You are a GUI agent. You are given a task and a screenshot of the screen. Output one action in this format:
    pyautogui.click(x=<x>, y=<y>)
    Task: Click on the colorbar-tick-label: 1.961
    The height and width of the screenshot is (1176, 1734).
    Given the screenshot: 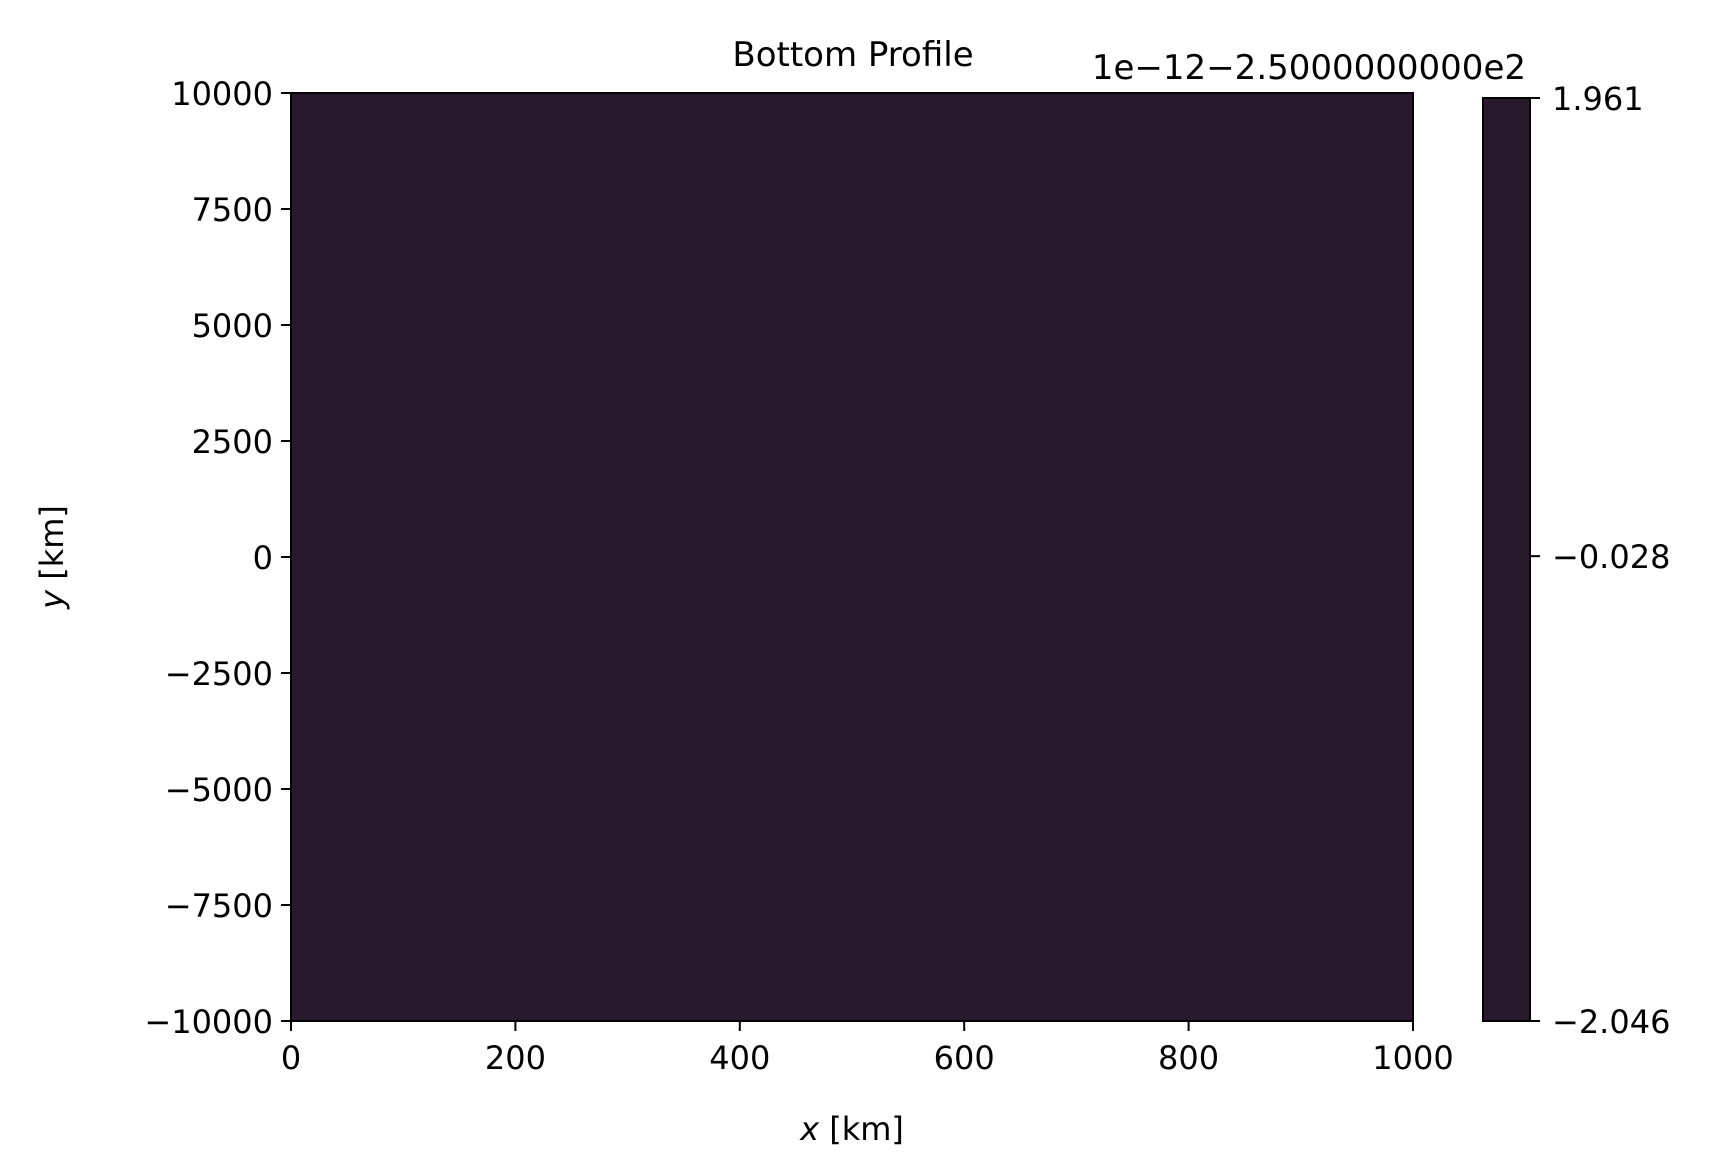 What is the action you would take?
    pyautogui.click(x=1598, y=99)
    